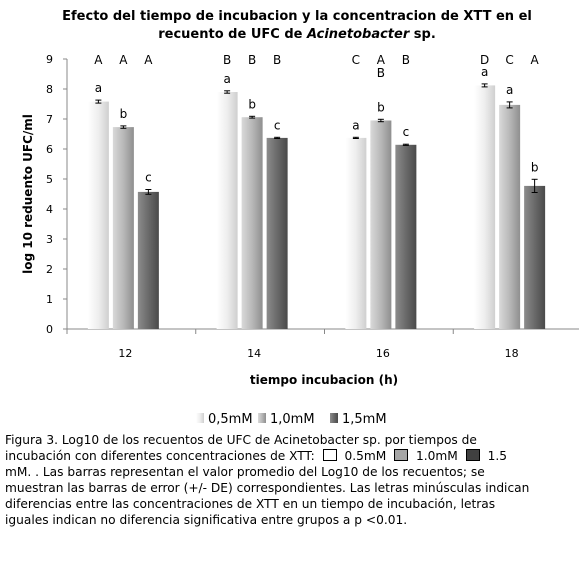  Describe the element at coordinates (437, 456) in the screenshot. I see `caption-text: 1.0mM` at that location.